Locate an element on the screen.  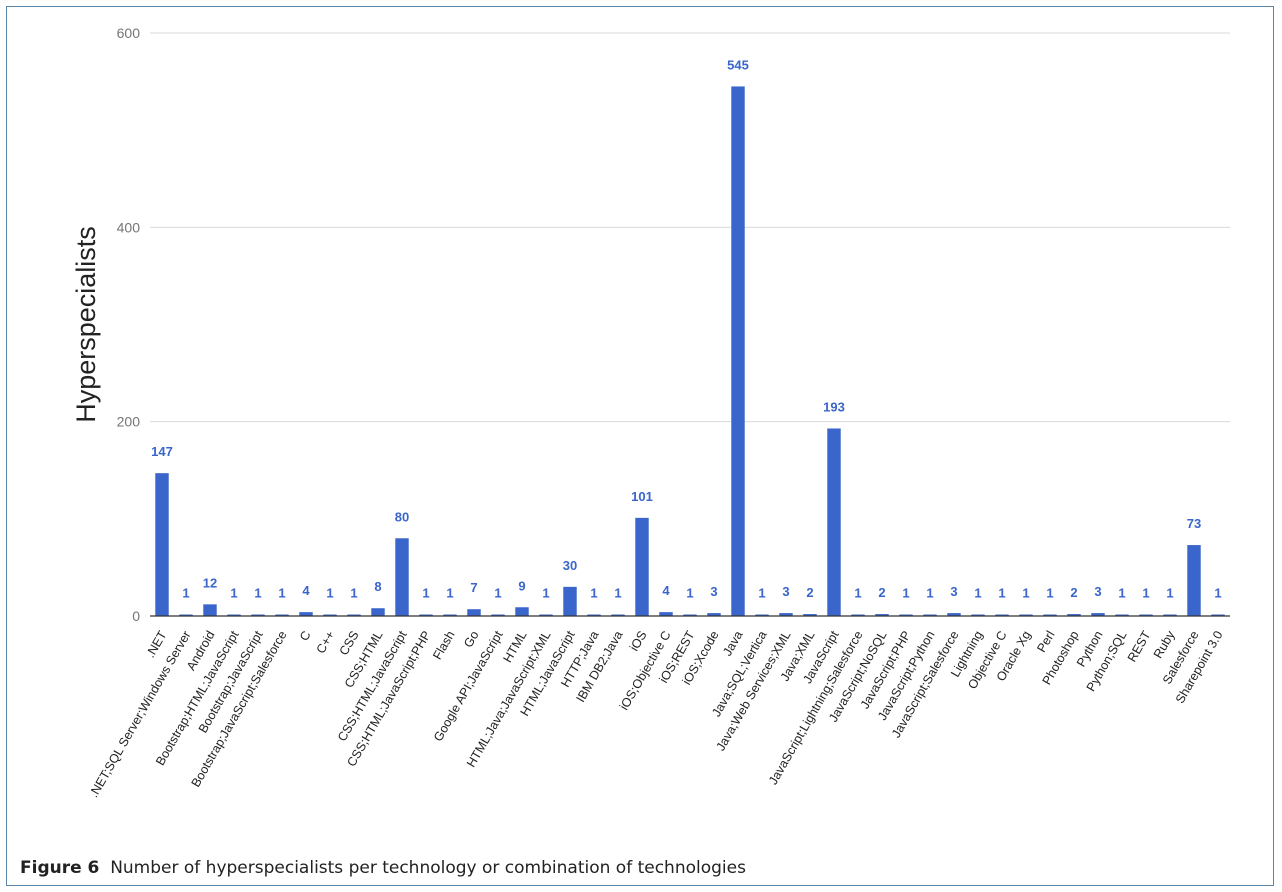
data-label: 30 is located at coordinates (570, 565).